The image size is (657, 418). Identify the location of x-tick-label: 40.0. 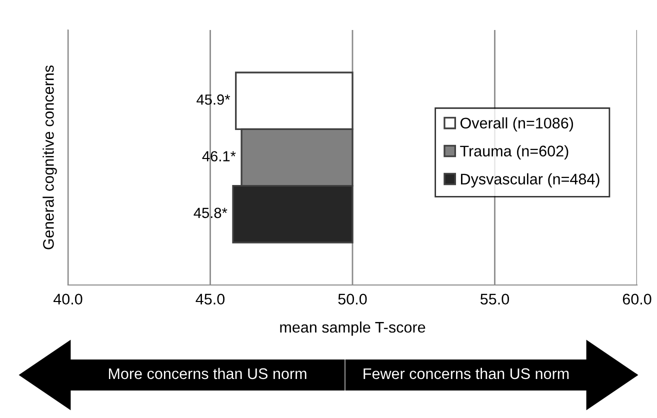
(67, 299).